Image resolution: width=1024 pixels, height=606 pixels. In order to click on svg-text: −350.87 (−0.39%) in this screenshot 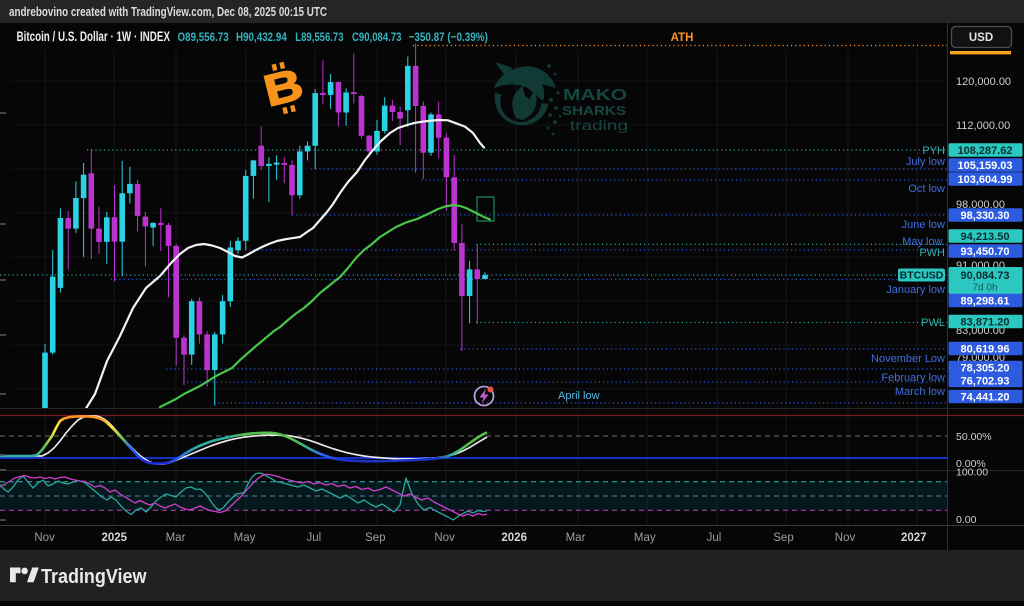, I will do `click(448, 37)`.